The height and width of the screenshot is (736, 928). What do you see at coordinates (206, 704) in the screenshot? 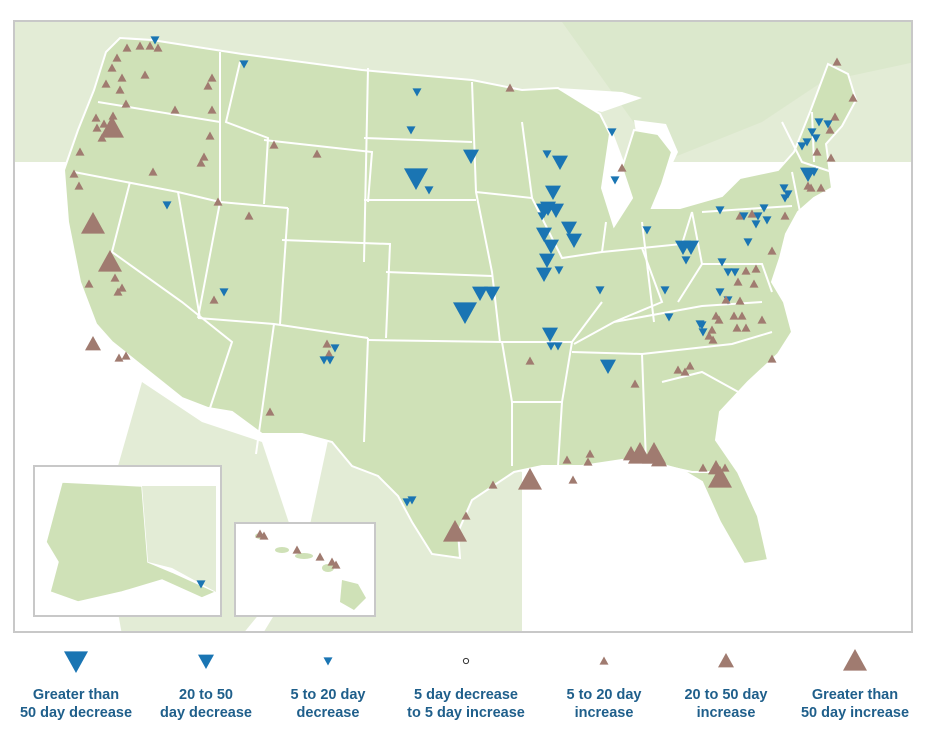
I see `legend-label: 20 to 50 day decrease` at bounding box center [206, 704].